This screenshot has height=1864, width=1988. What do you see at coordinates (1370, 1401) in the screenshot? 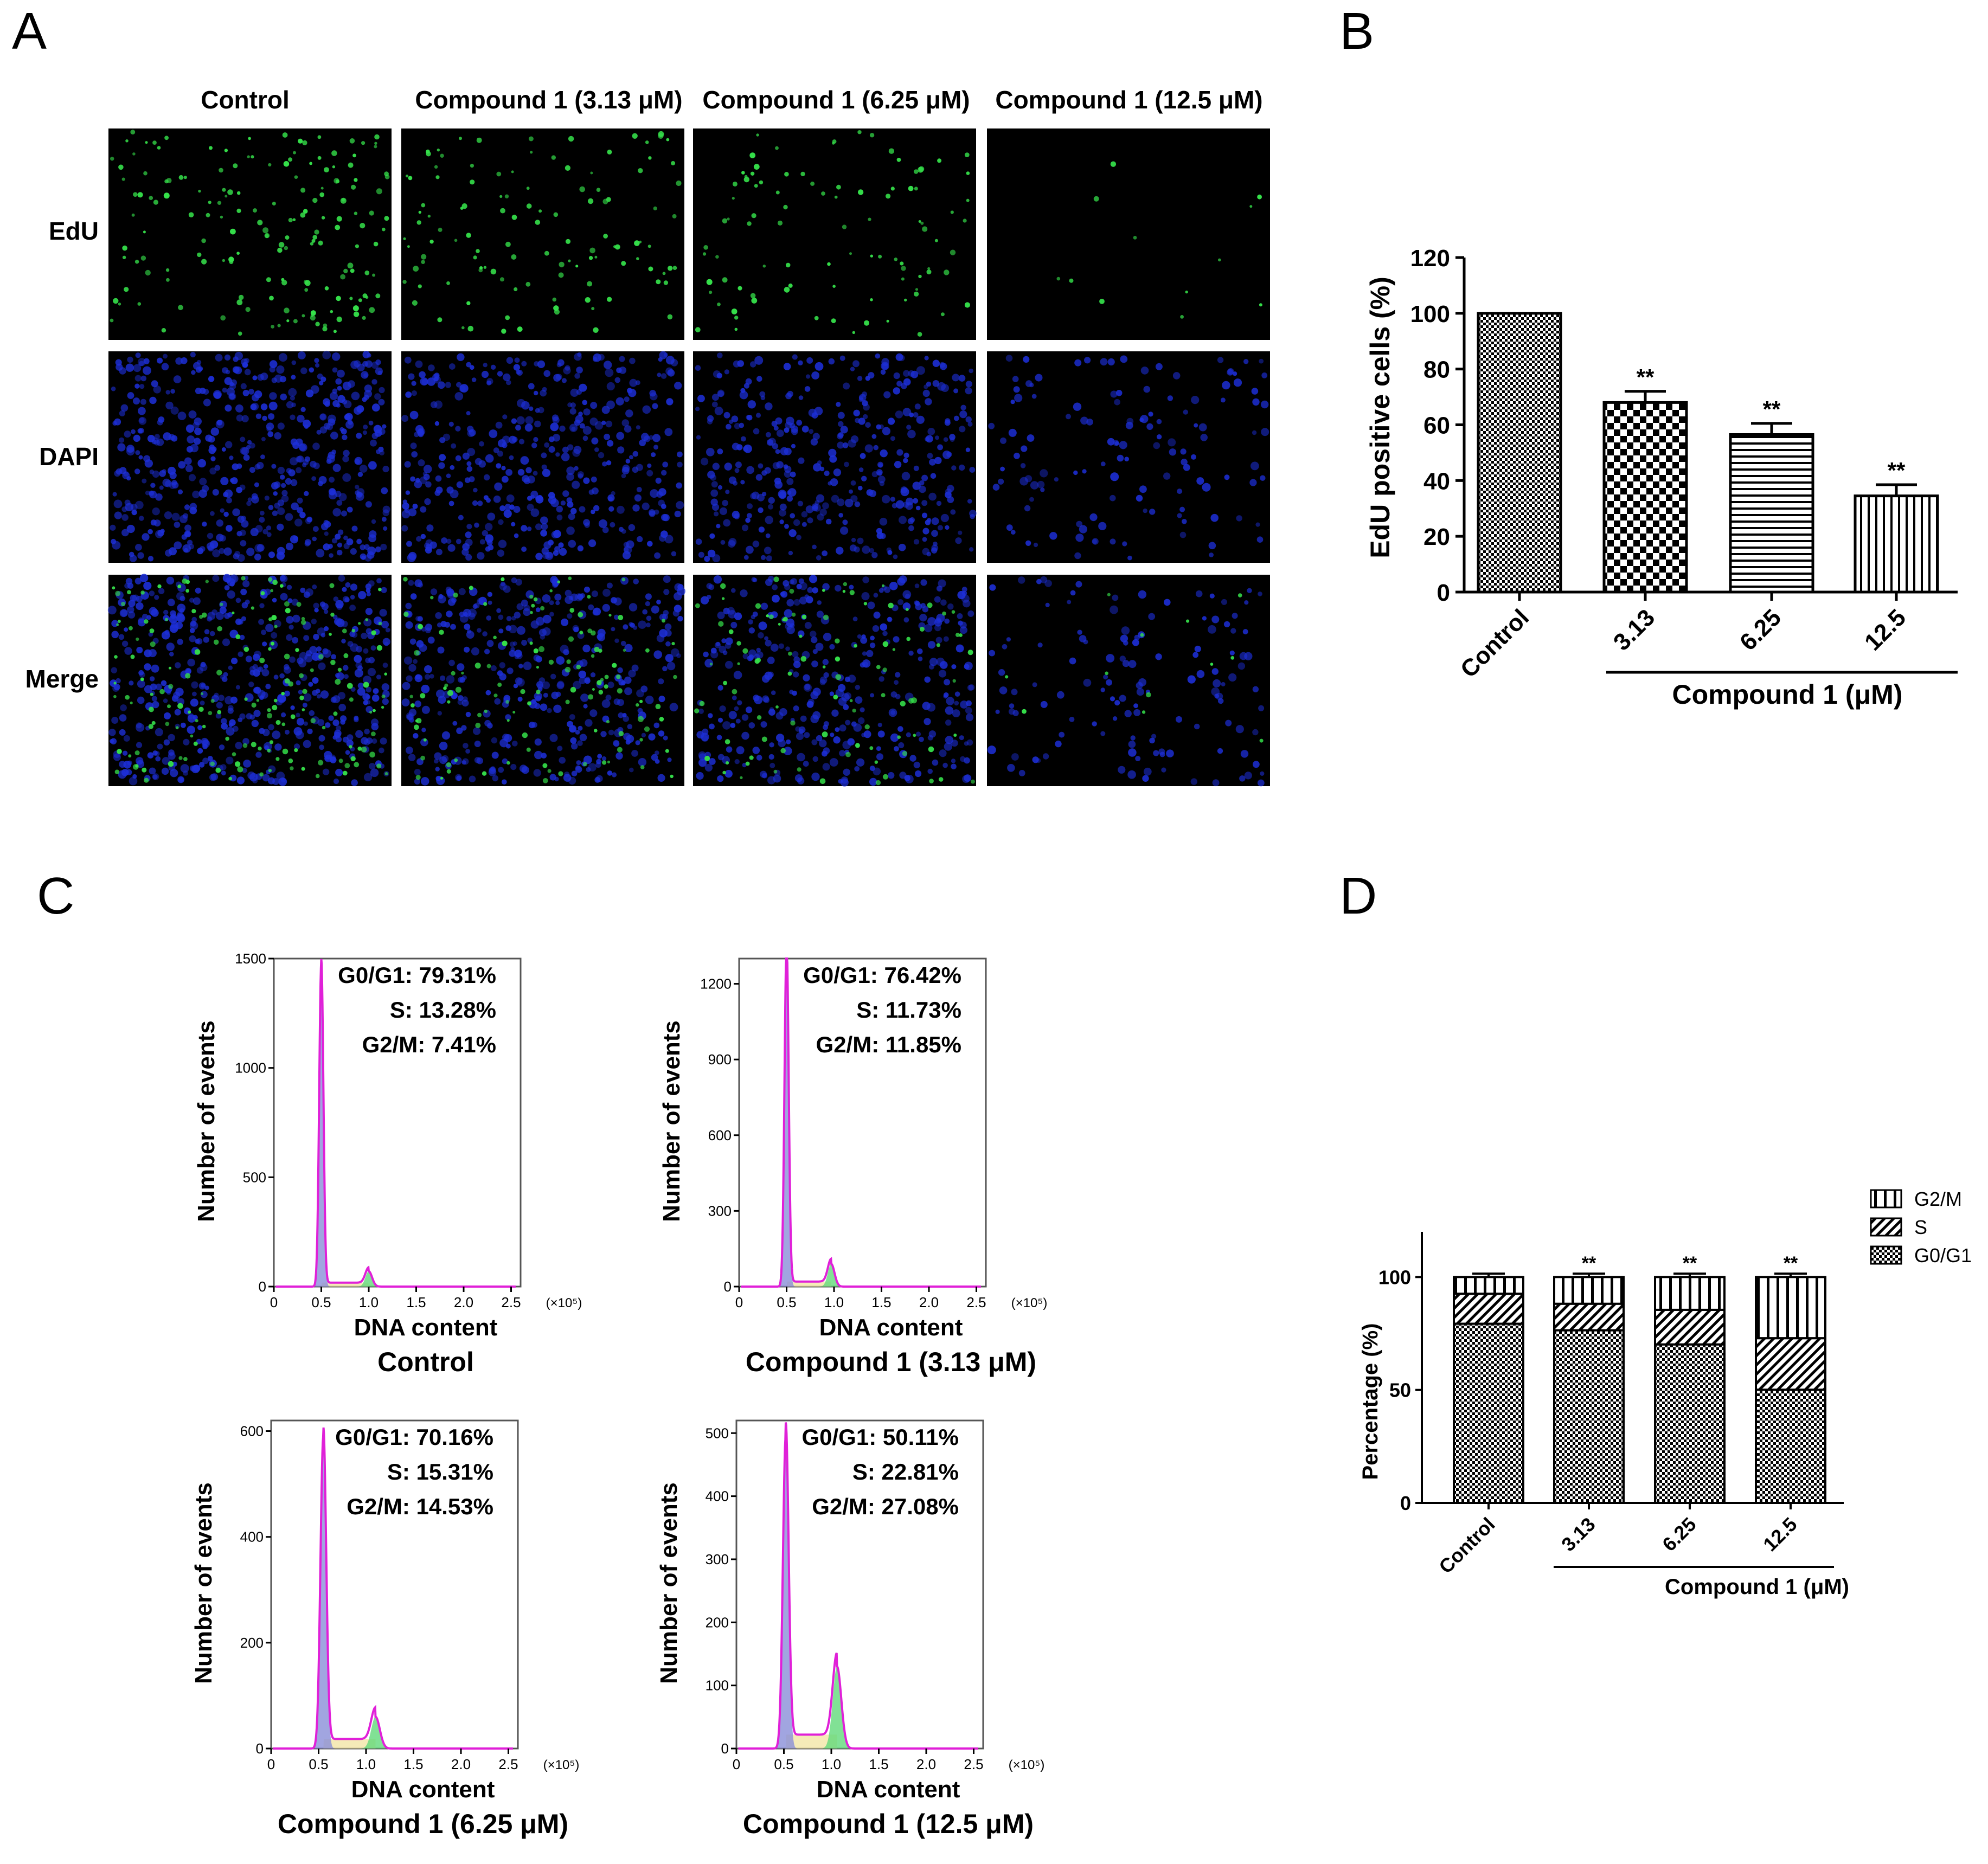
I see `panel-d-ylabel: Percentage (%)` at bounding box center [1370, 1401].